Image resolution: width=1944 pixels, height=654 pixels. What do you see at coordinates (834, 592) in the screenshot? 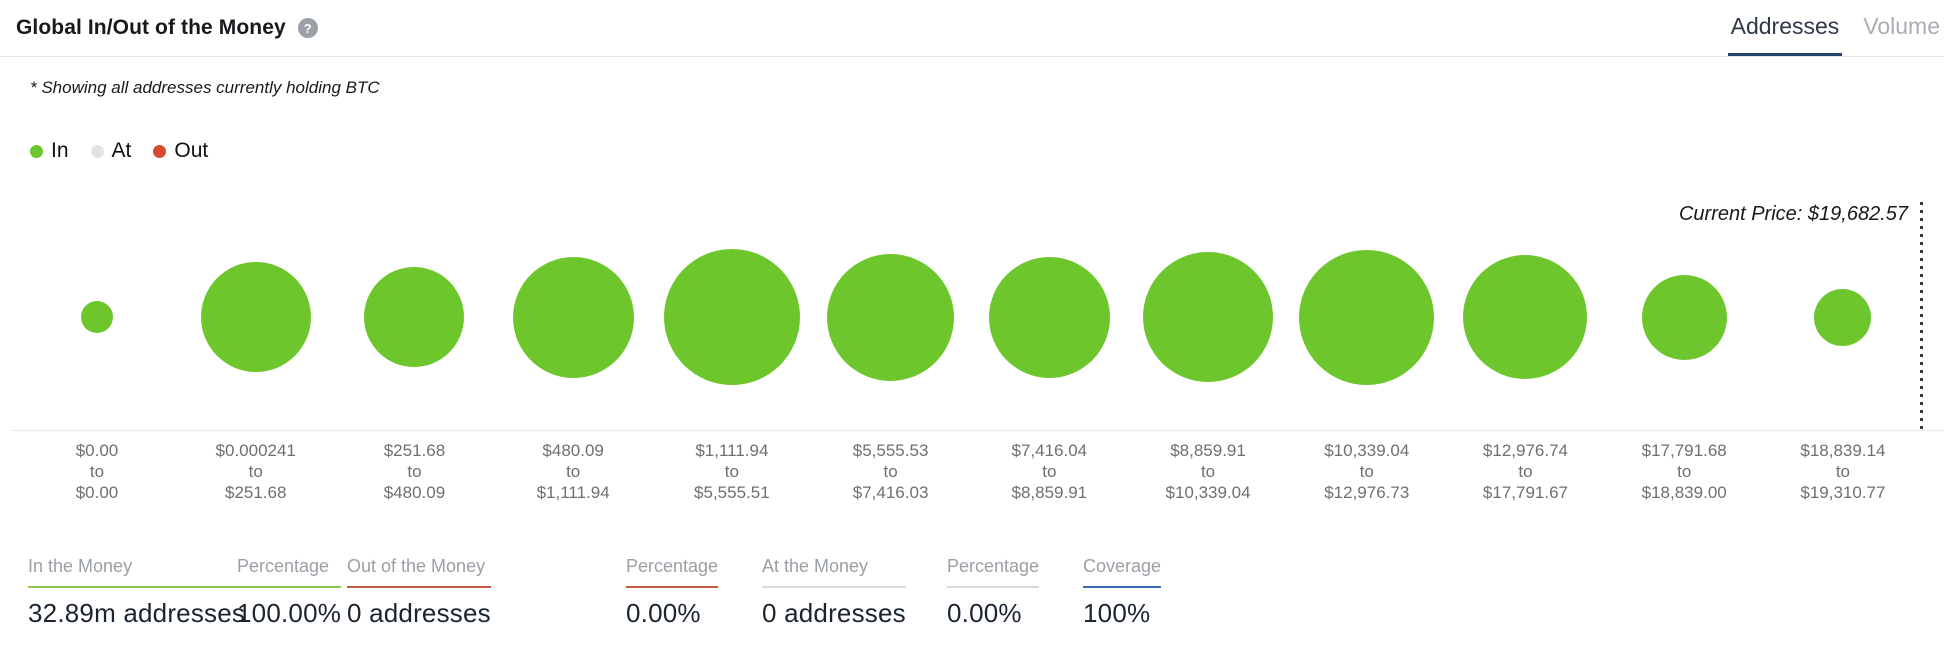
I see `stat-at-the-money: At the Money 0 addresses` at bounding box center [834, 592].